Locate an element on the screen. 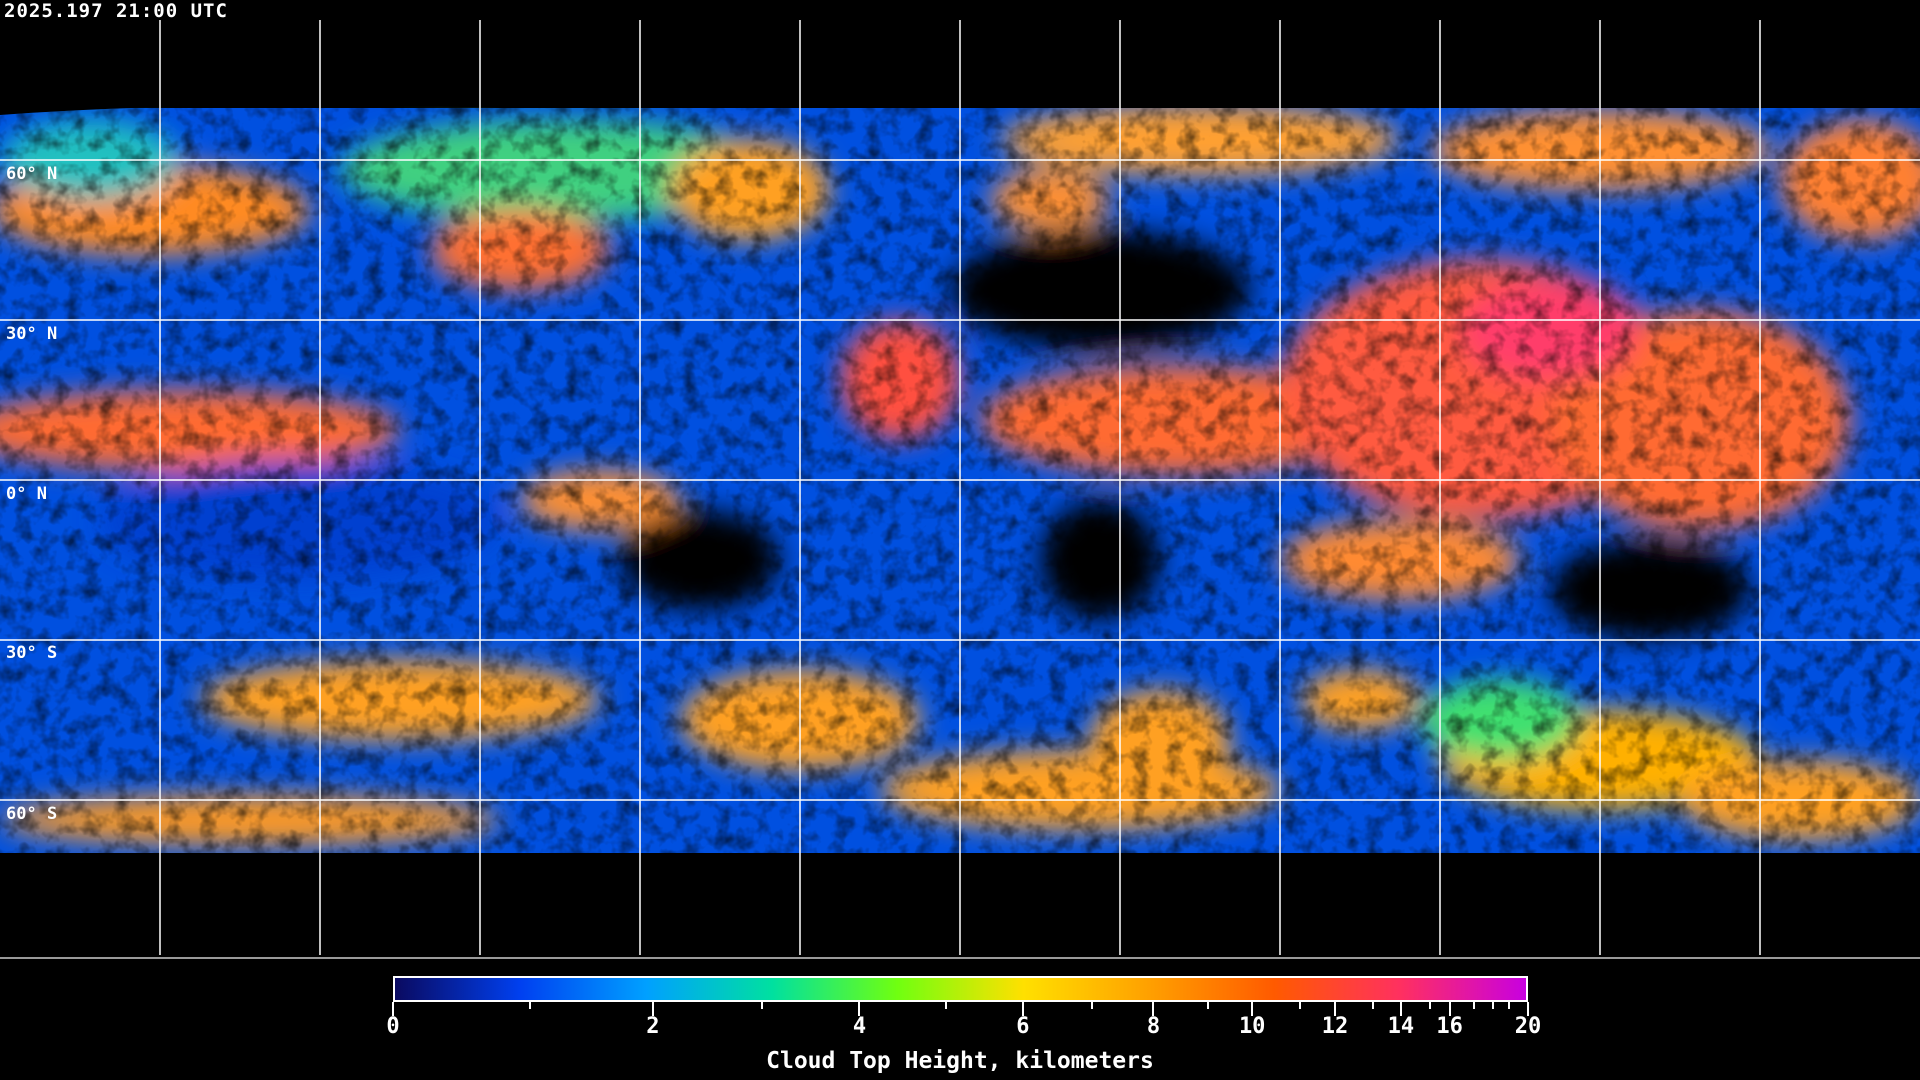  colorbar-tick-label: 4 is located at coordinates (859, 1026).